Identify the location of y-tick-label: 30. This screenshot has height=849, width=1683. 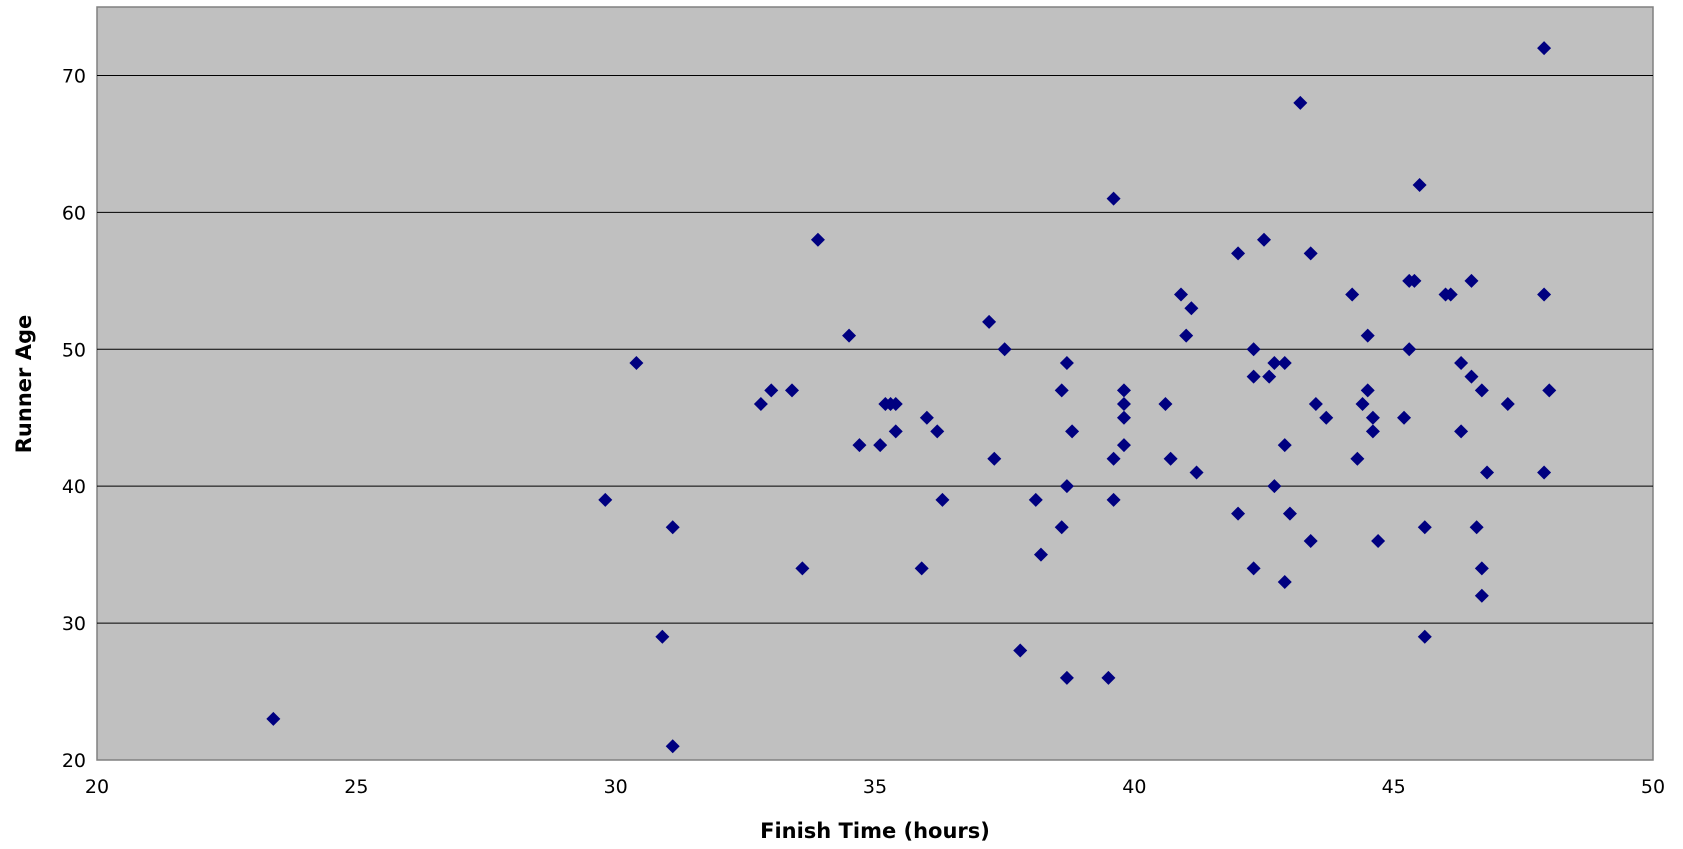
(74, 624).